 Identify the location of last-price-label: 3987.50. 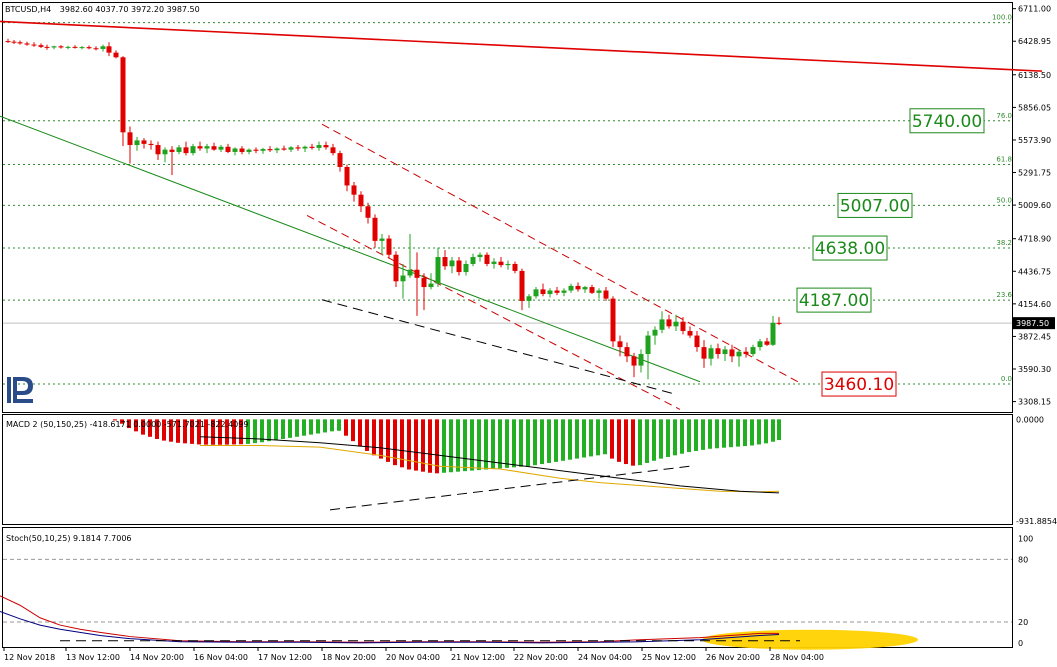
(1032, 323).